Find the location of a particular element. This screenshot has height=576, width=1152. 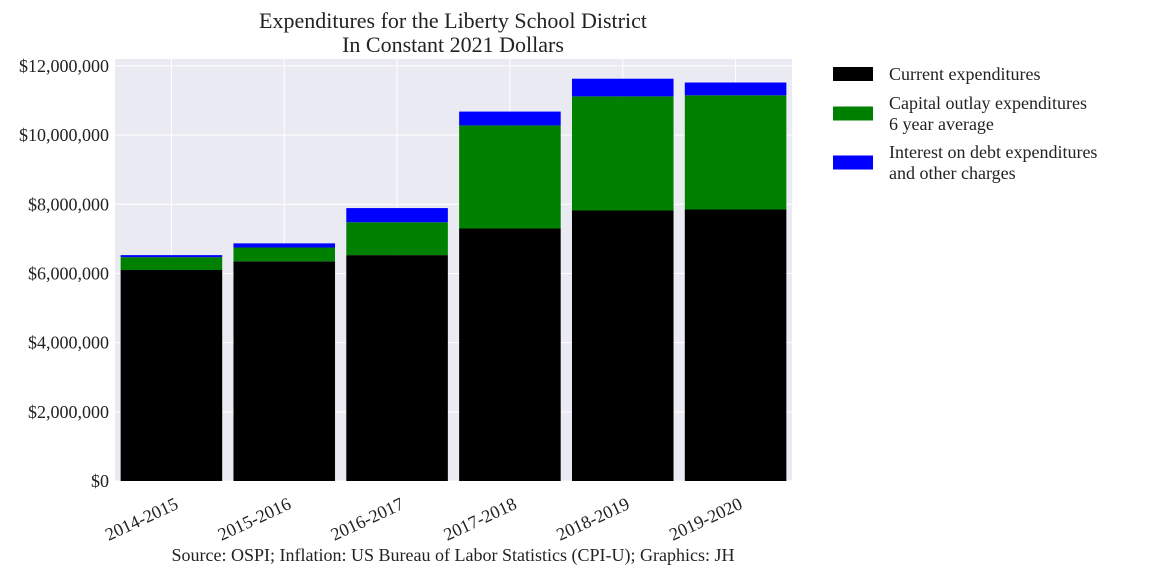

x-tick-label: 2017-2018 is located at coordinates (479, 518).